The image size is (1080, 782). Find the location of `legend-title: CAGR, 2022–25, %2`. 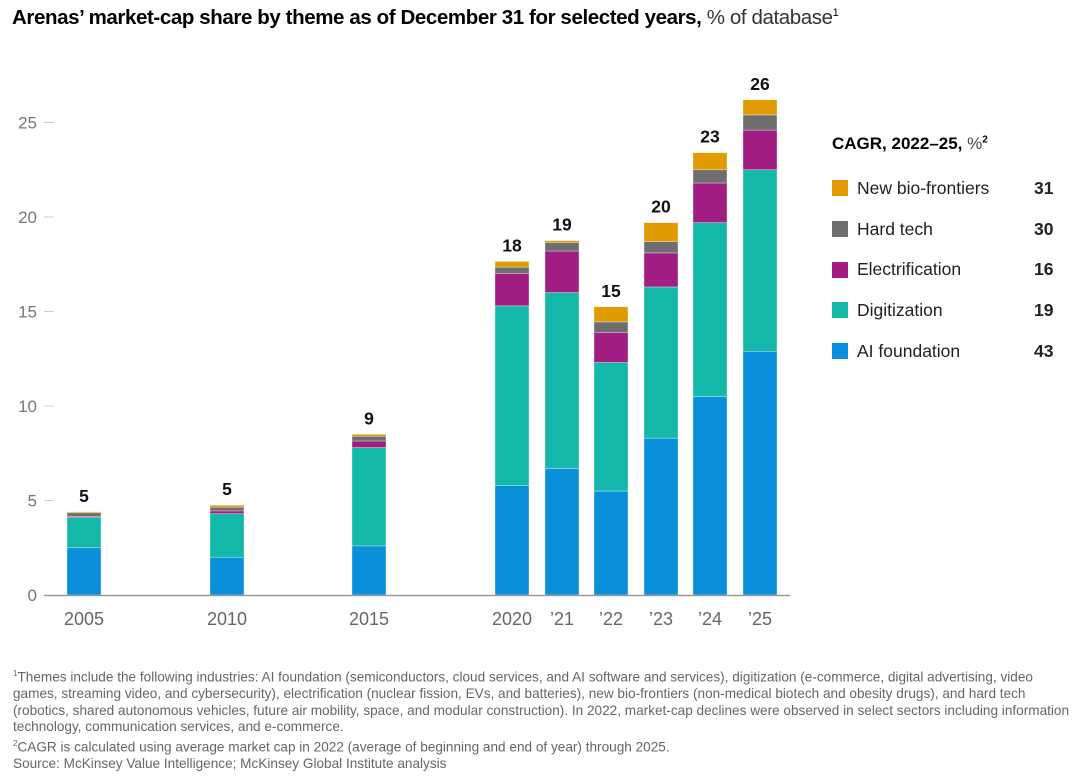

legend-title: CAGR, 2022–25, %2 is located at coordinates (947, 144).